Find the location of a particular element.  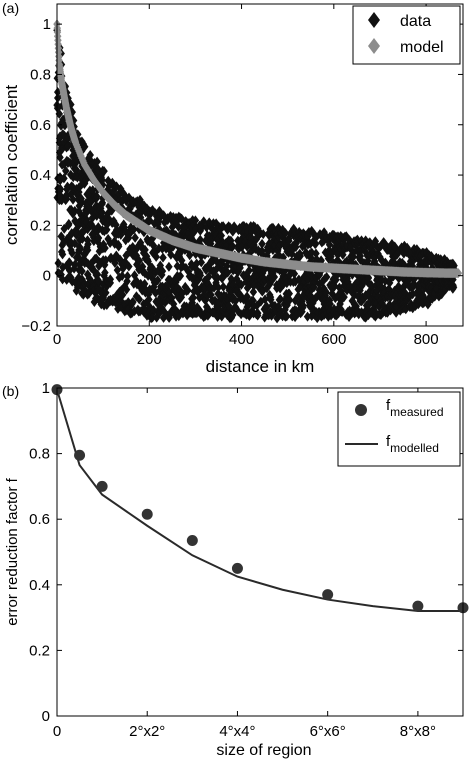

legend-modelled-label: fmodelled is located at coordinates (412, 444).